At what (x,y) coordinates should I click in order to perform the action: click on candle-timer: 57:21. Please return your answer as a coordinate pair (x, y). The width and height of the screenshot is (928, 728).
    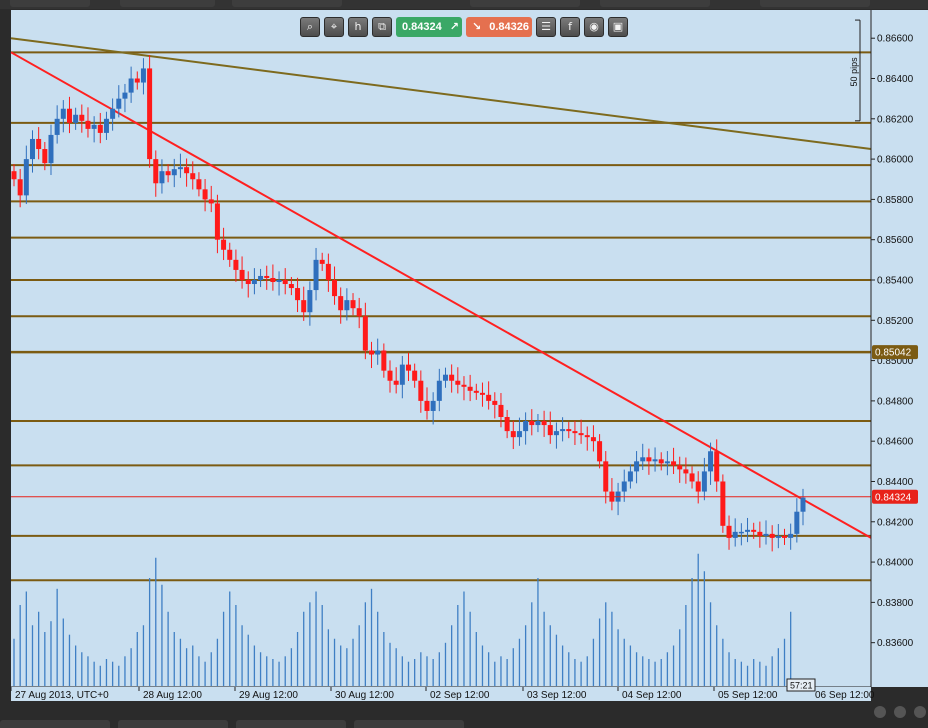
    Looking at the image, I should click on (801, 685).